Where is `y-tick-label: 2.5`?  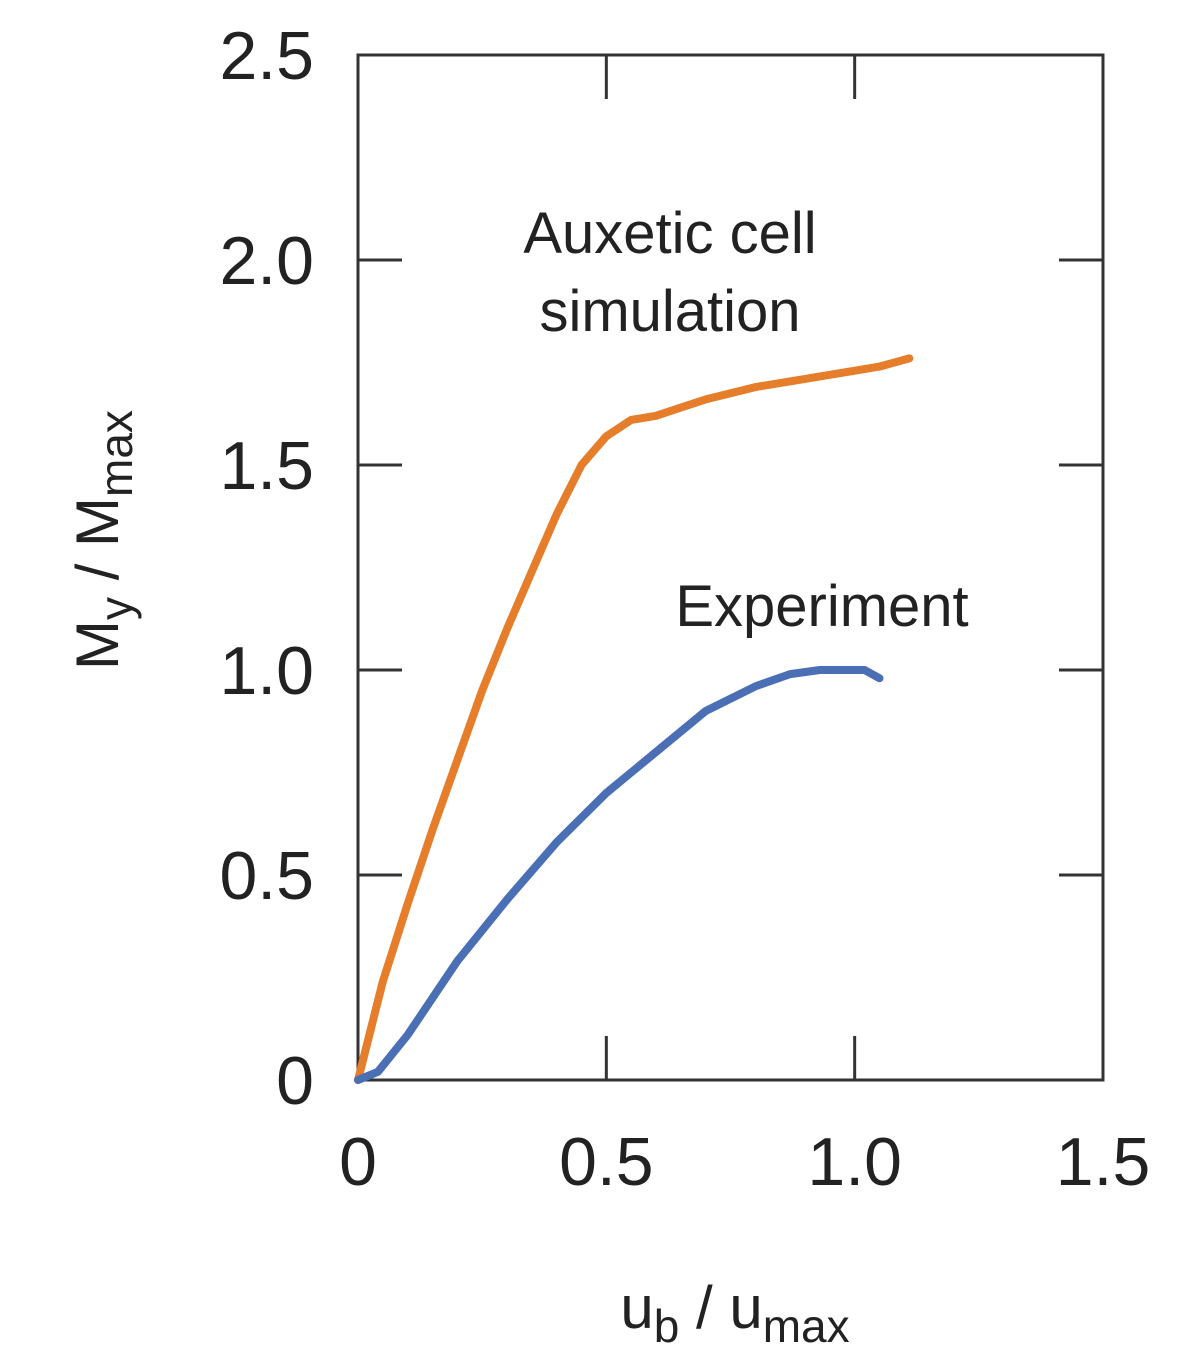 y-tick-label: 2.5 is located at coordinates (266, 56).